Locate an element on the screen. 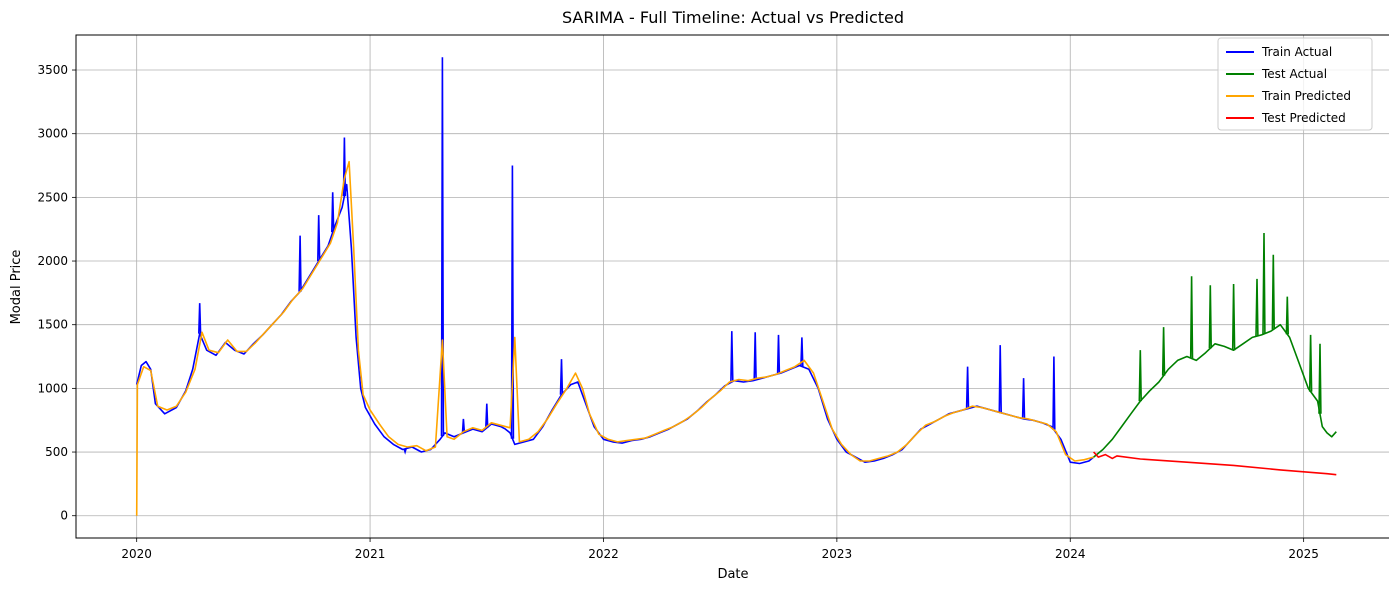 The image size is (1389, 594). legend-label: Test Predicted is located at coordinates (1303, 118).